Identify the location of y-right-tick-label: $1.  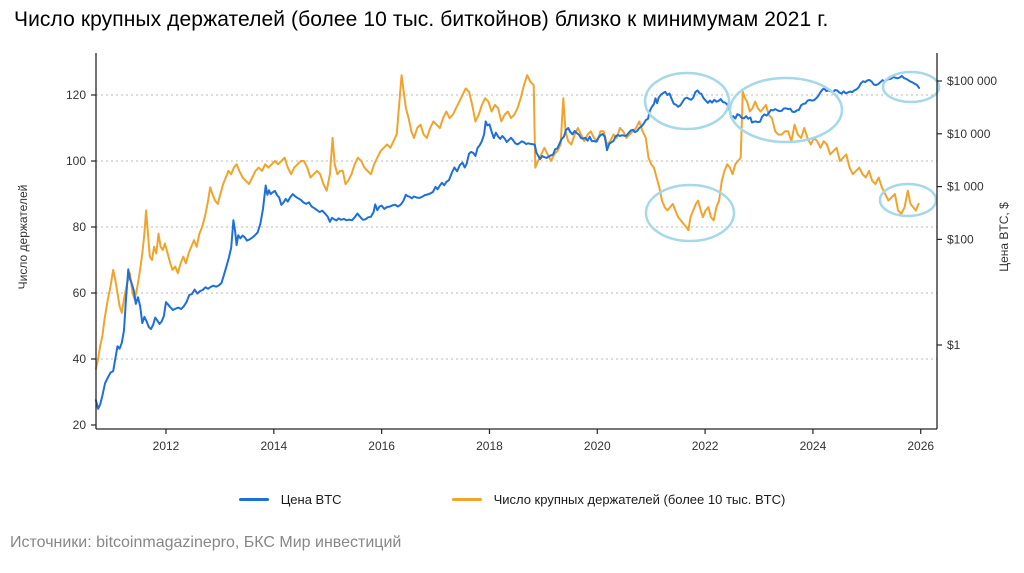
(954, 345).